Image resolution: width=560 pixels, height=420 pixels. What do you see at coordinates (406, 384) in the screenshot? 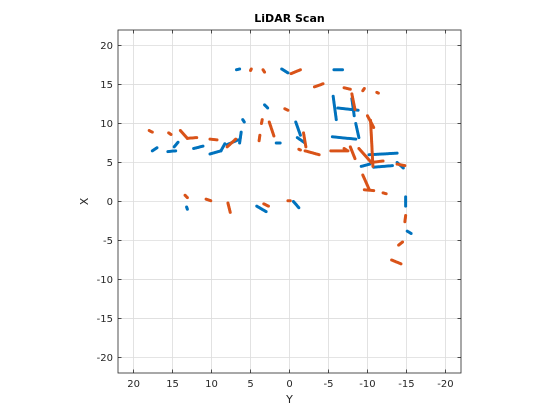
I see `x-tick-label: -15` at bounding box center [406, 384].